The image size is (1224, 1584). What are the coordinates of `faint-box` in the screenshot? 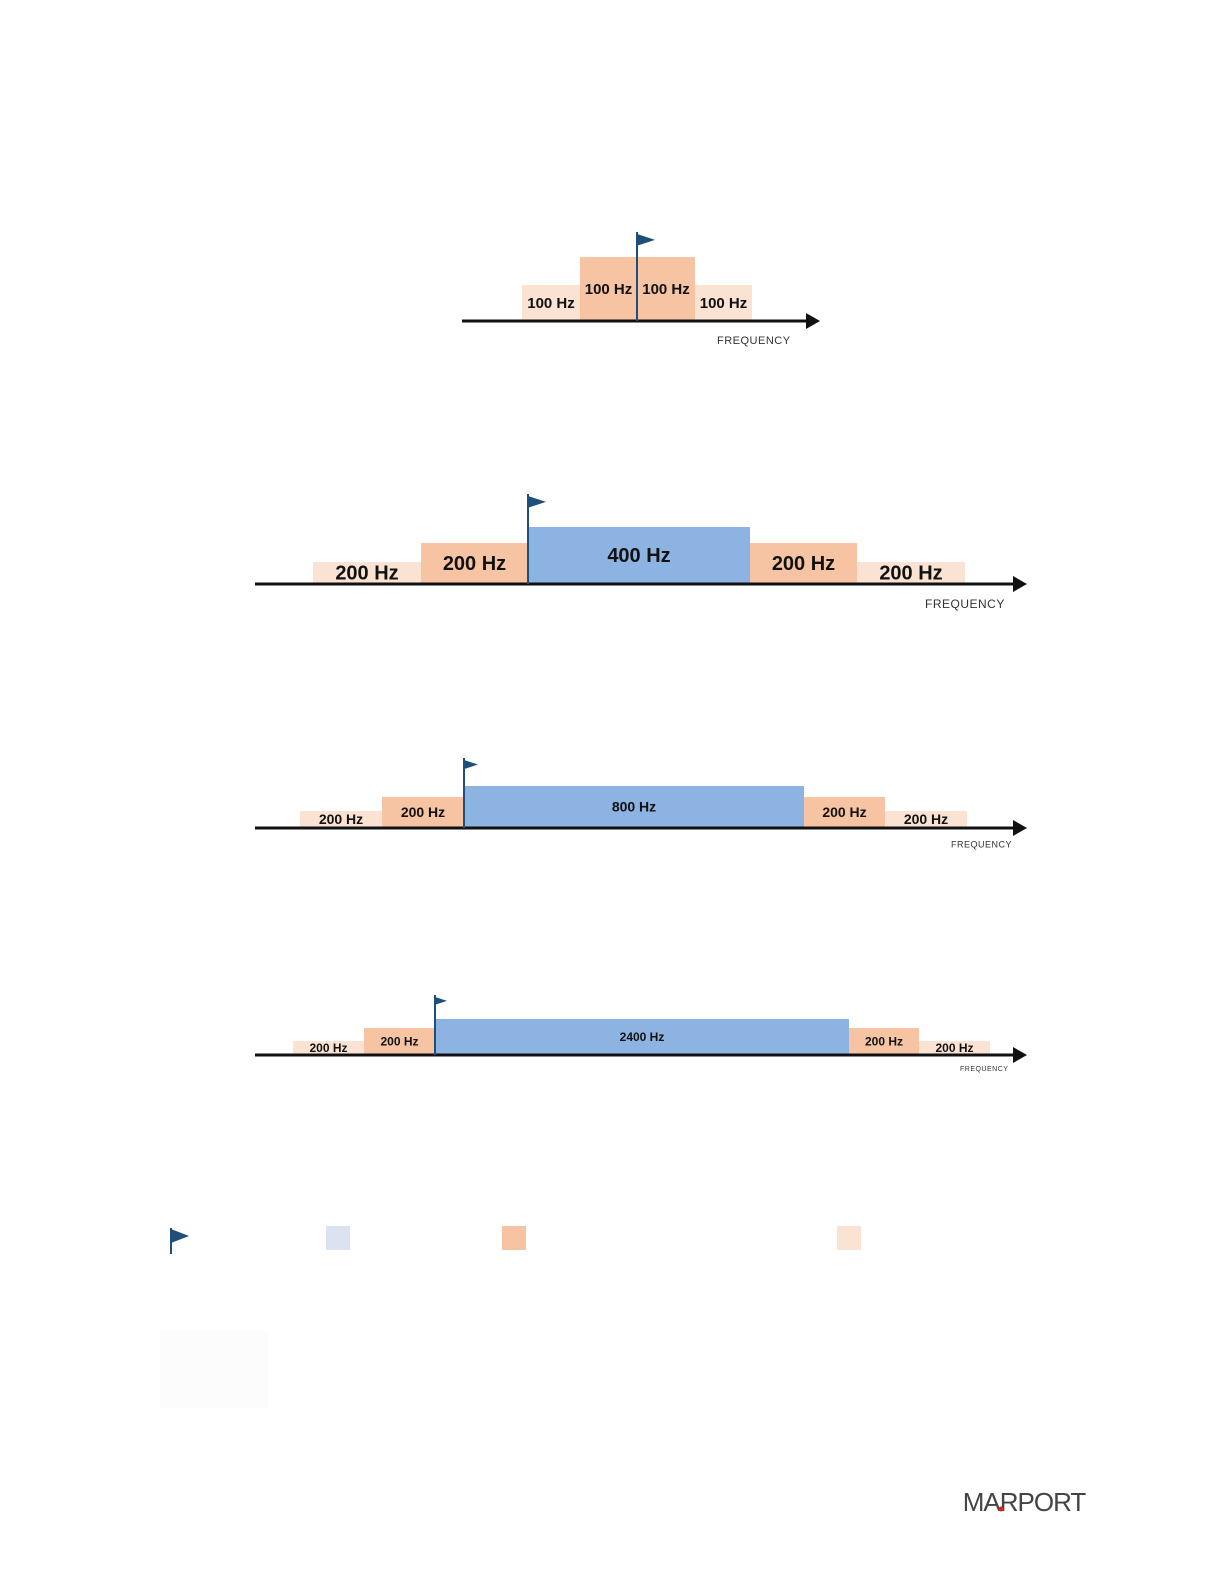 It's located at (214, 1369).